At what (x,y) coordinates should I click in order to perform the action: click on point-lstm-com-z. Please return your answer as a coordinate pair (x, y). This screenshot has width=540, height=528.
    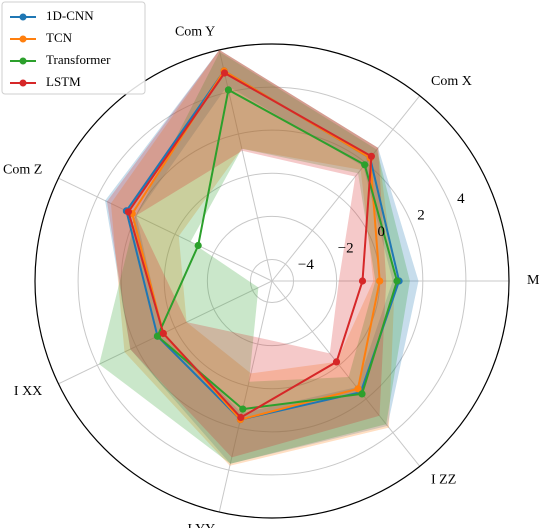
    Looking at the image, I should click on (128, 212).